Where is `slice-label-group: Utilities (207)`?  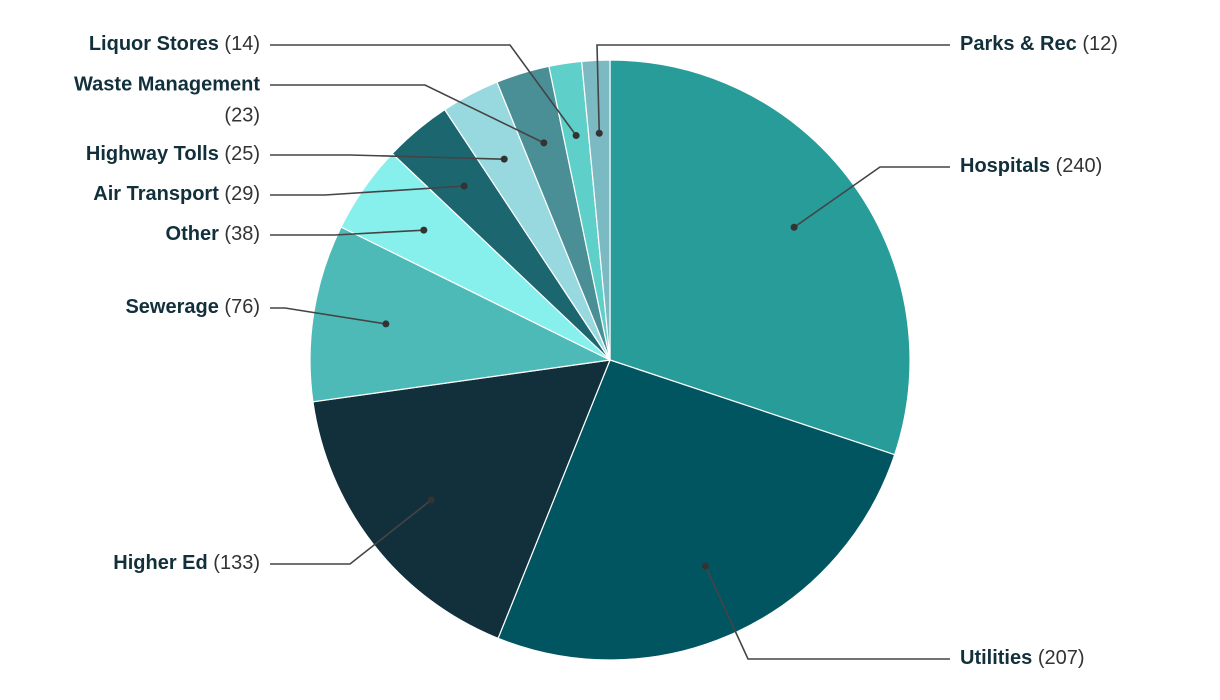 slice-label-group: Utilities (207) is located at coordinates (1022, 658).